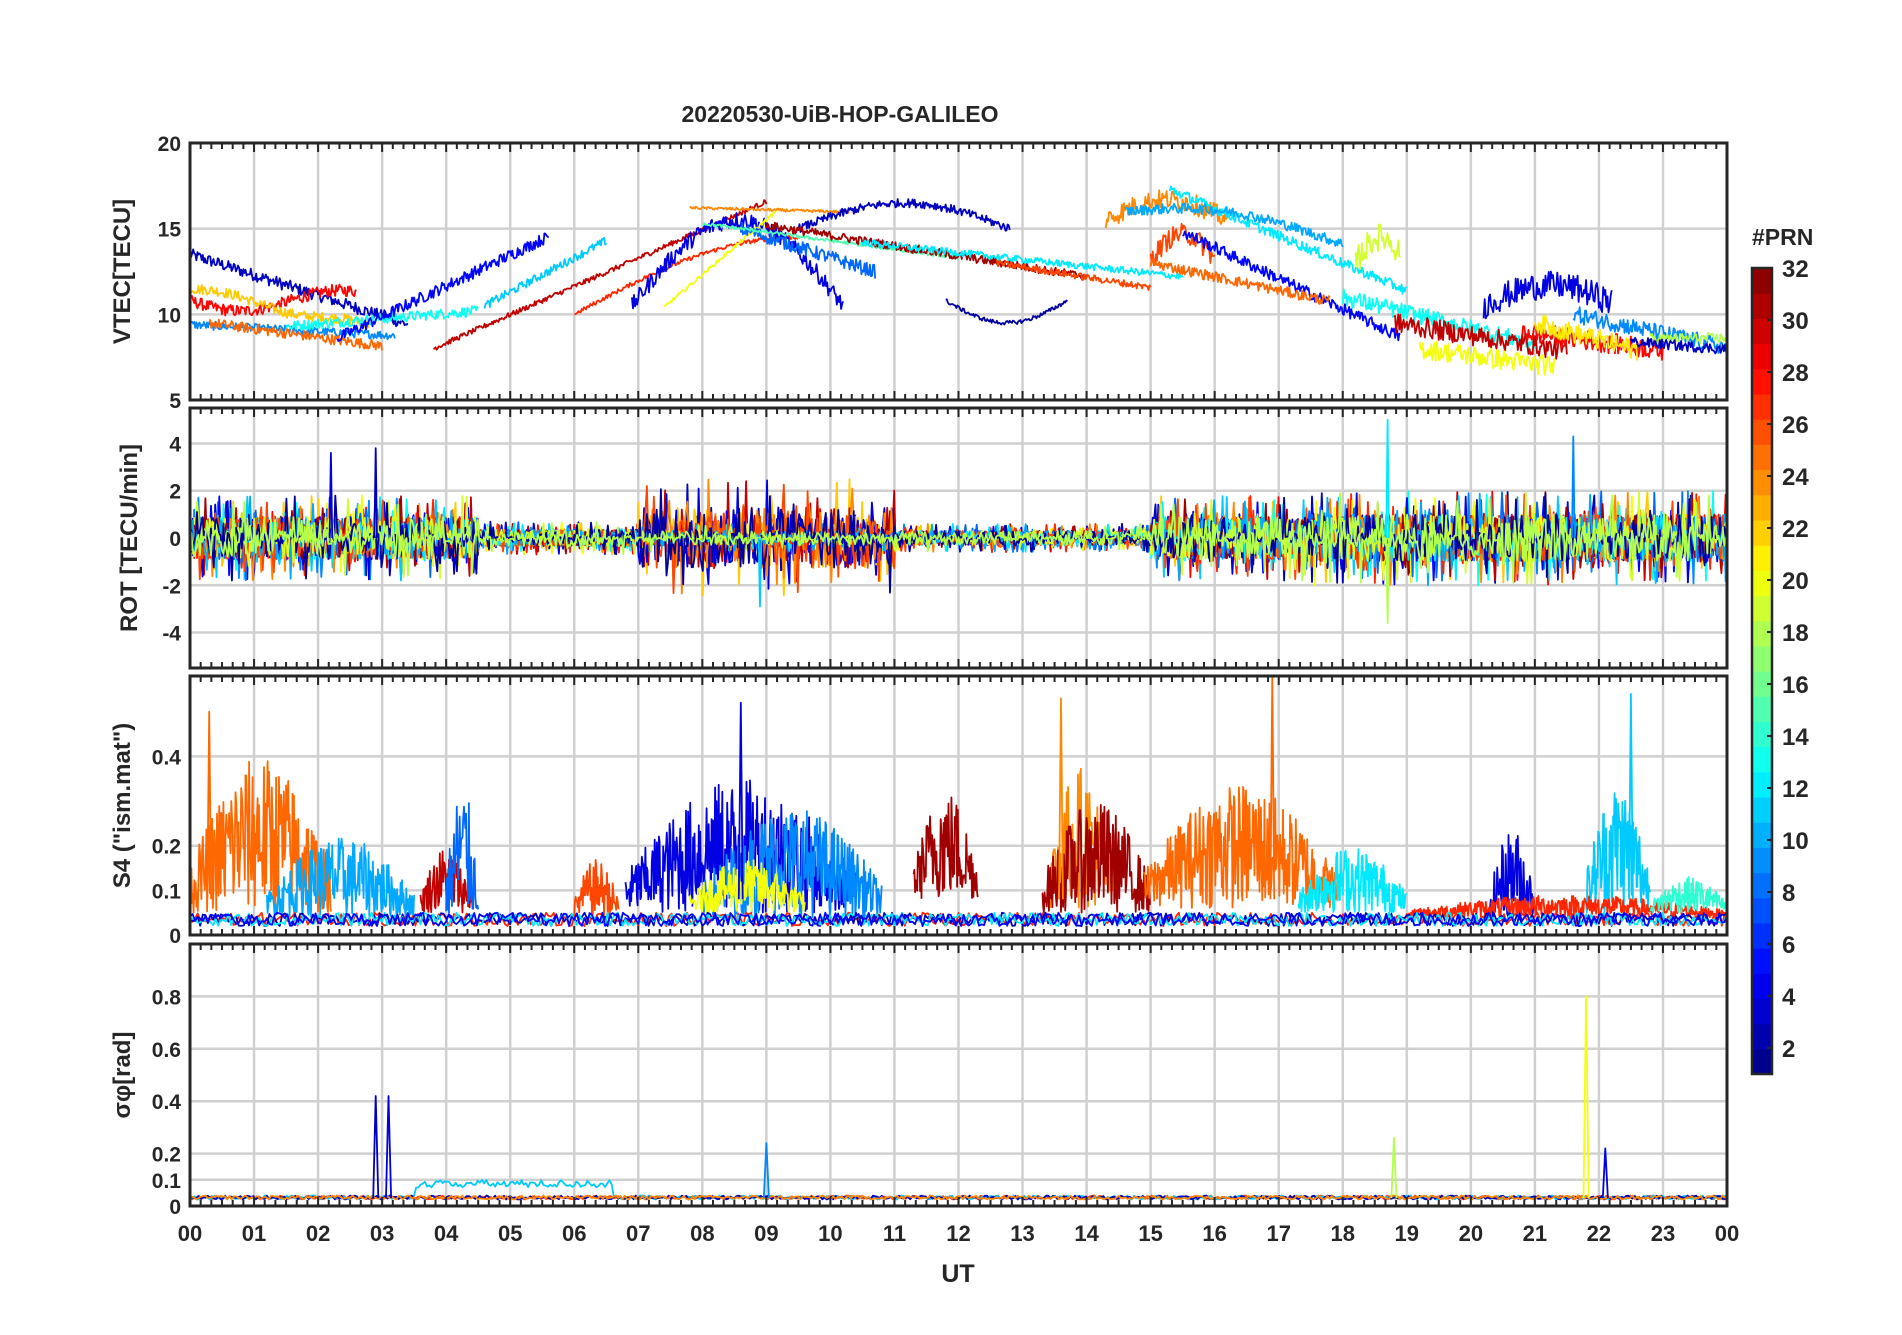  What do you see at coordinates (1795, 321) in the screenshot?
I see `colorbar-tick-label: 30` at bounding box center [1795, 321].